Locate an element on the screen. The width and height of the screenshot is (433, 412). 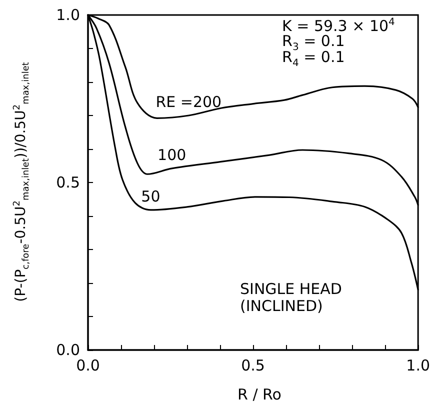
annotation: SINGLE HEAD is located at coordinates (291, 289).